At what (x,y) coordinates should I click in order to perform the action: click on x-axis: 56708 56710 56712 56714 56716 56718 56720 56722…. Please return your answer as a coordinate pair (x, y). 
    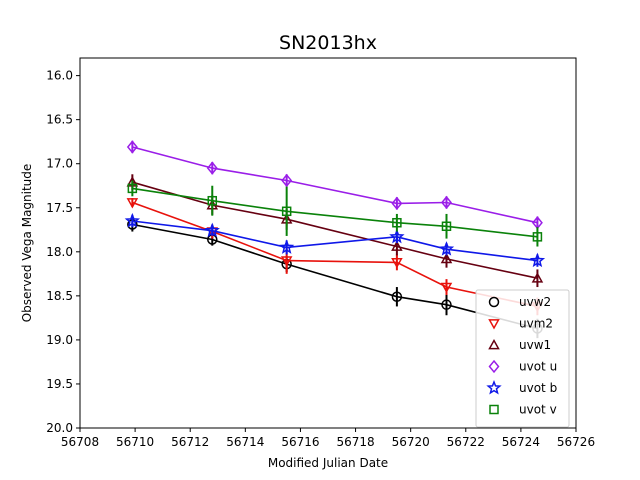
    Looking at the image, I should click on (328, 438).